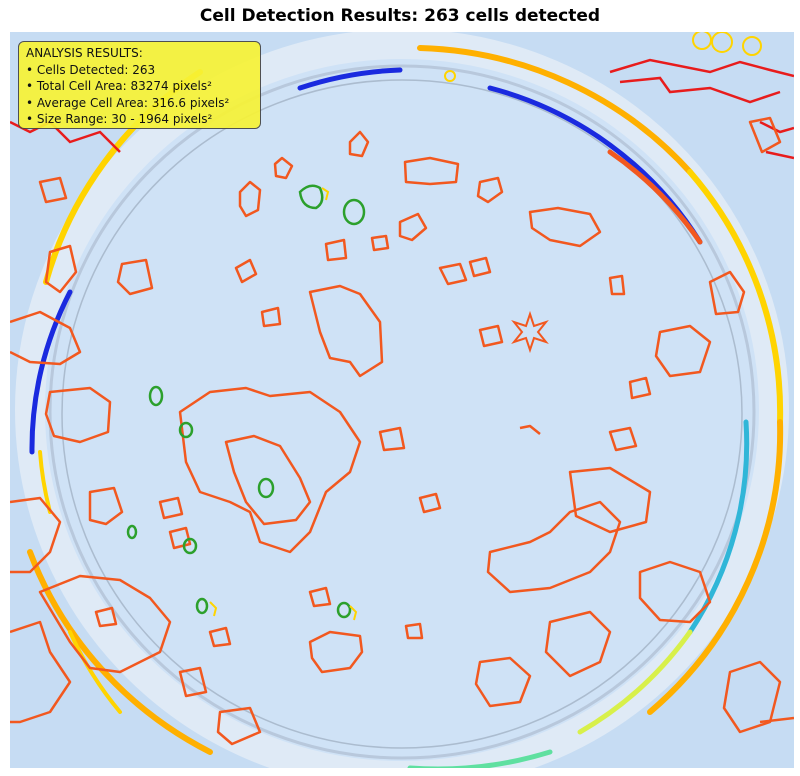  I want to click on results-cells-detected: • Cells Detected: 263, so click(91, 69).